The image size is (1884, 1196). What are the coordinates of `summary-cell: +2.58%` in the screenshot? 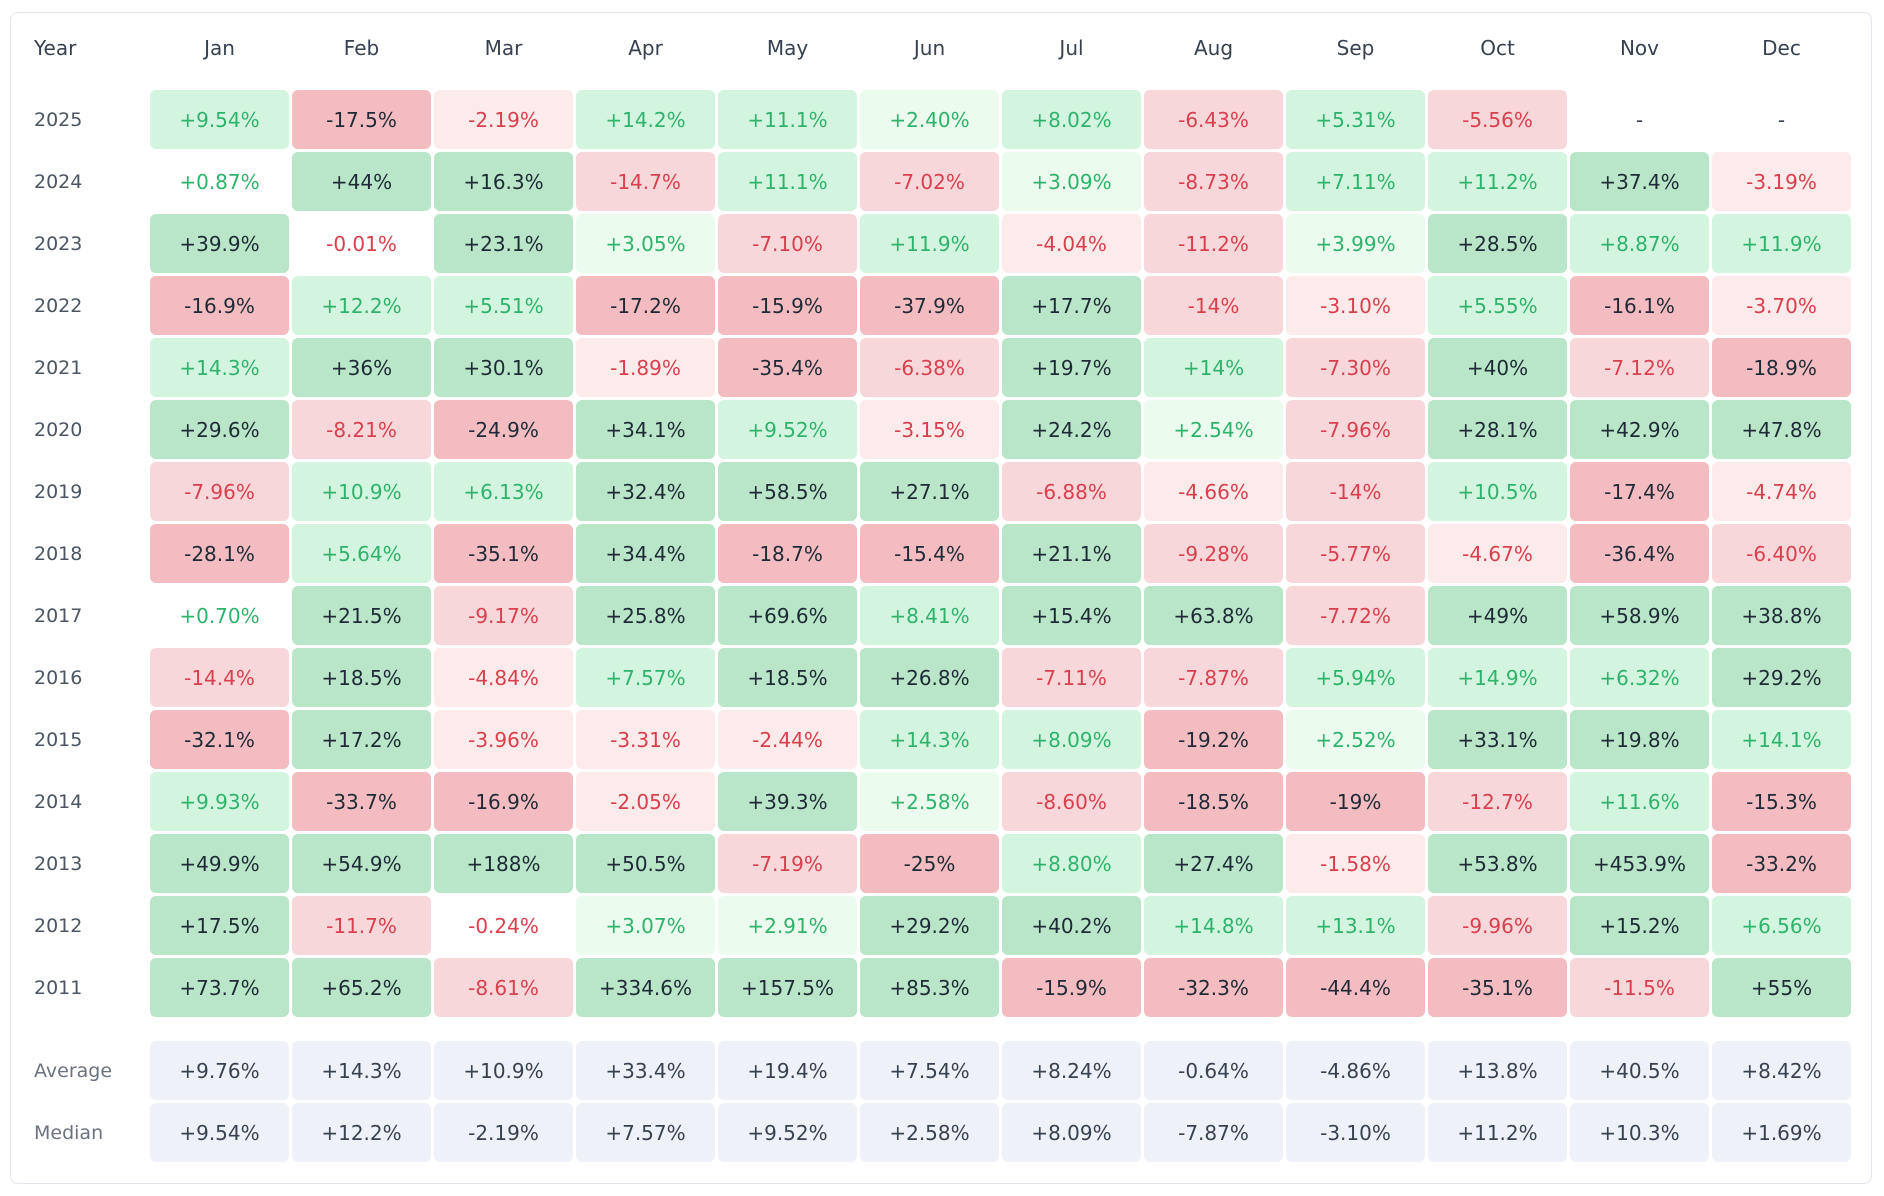 It's located at (929, 1132).